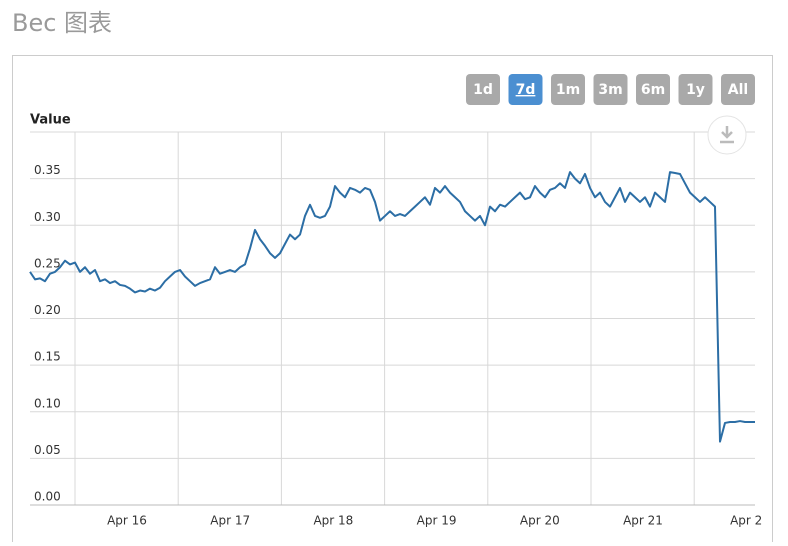  I want to click on range-button: 1m, so click(568, 89).